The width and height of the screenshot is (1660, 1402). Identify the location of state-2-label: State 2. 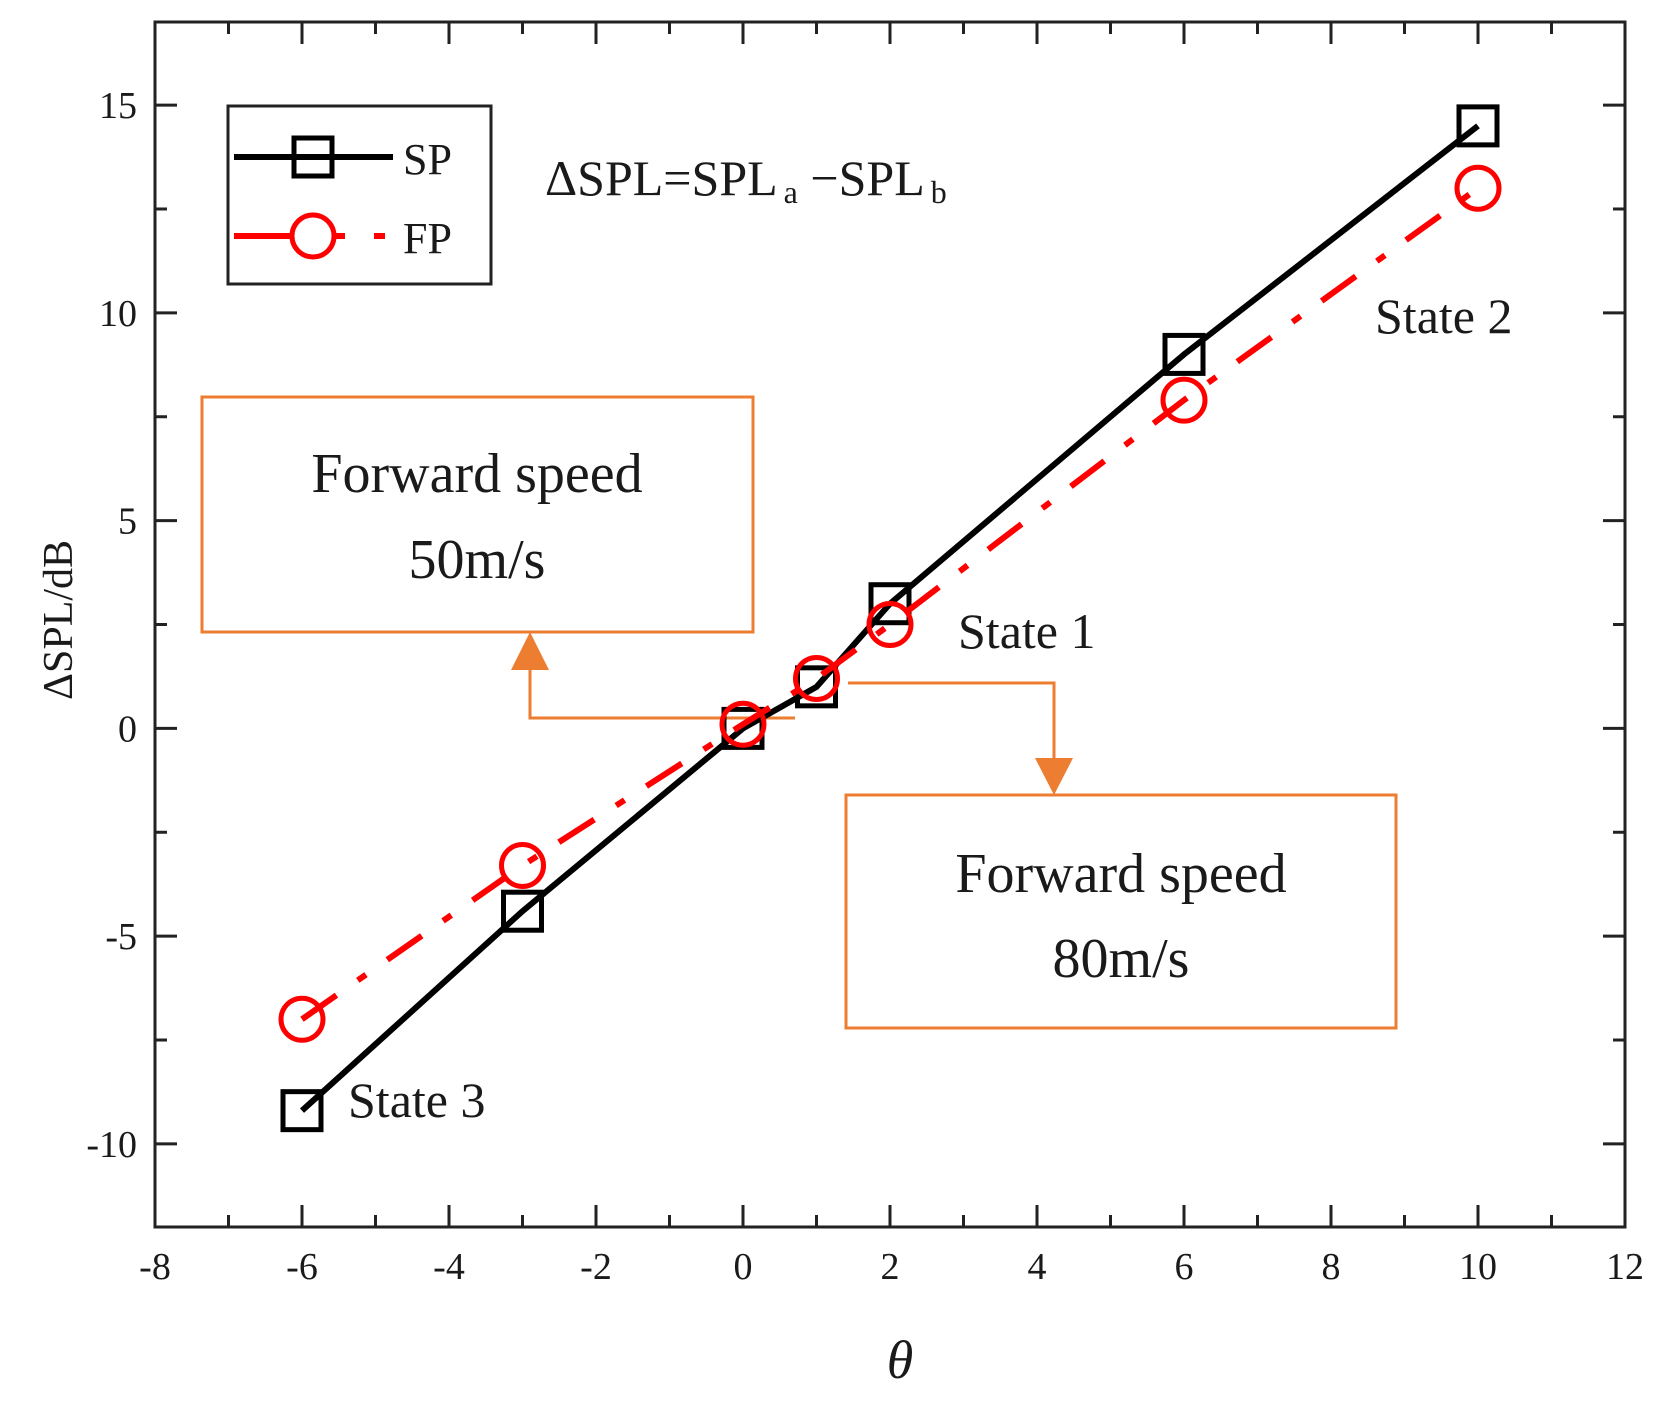
(1443, 316).